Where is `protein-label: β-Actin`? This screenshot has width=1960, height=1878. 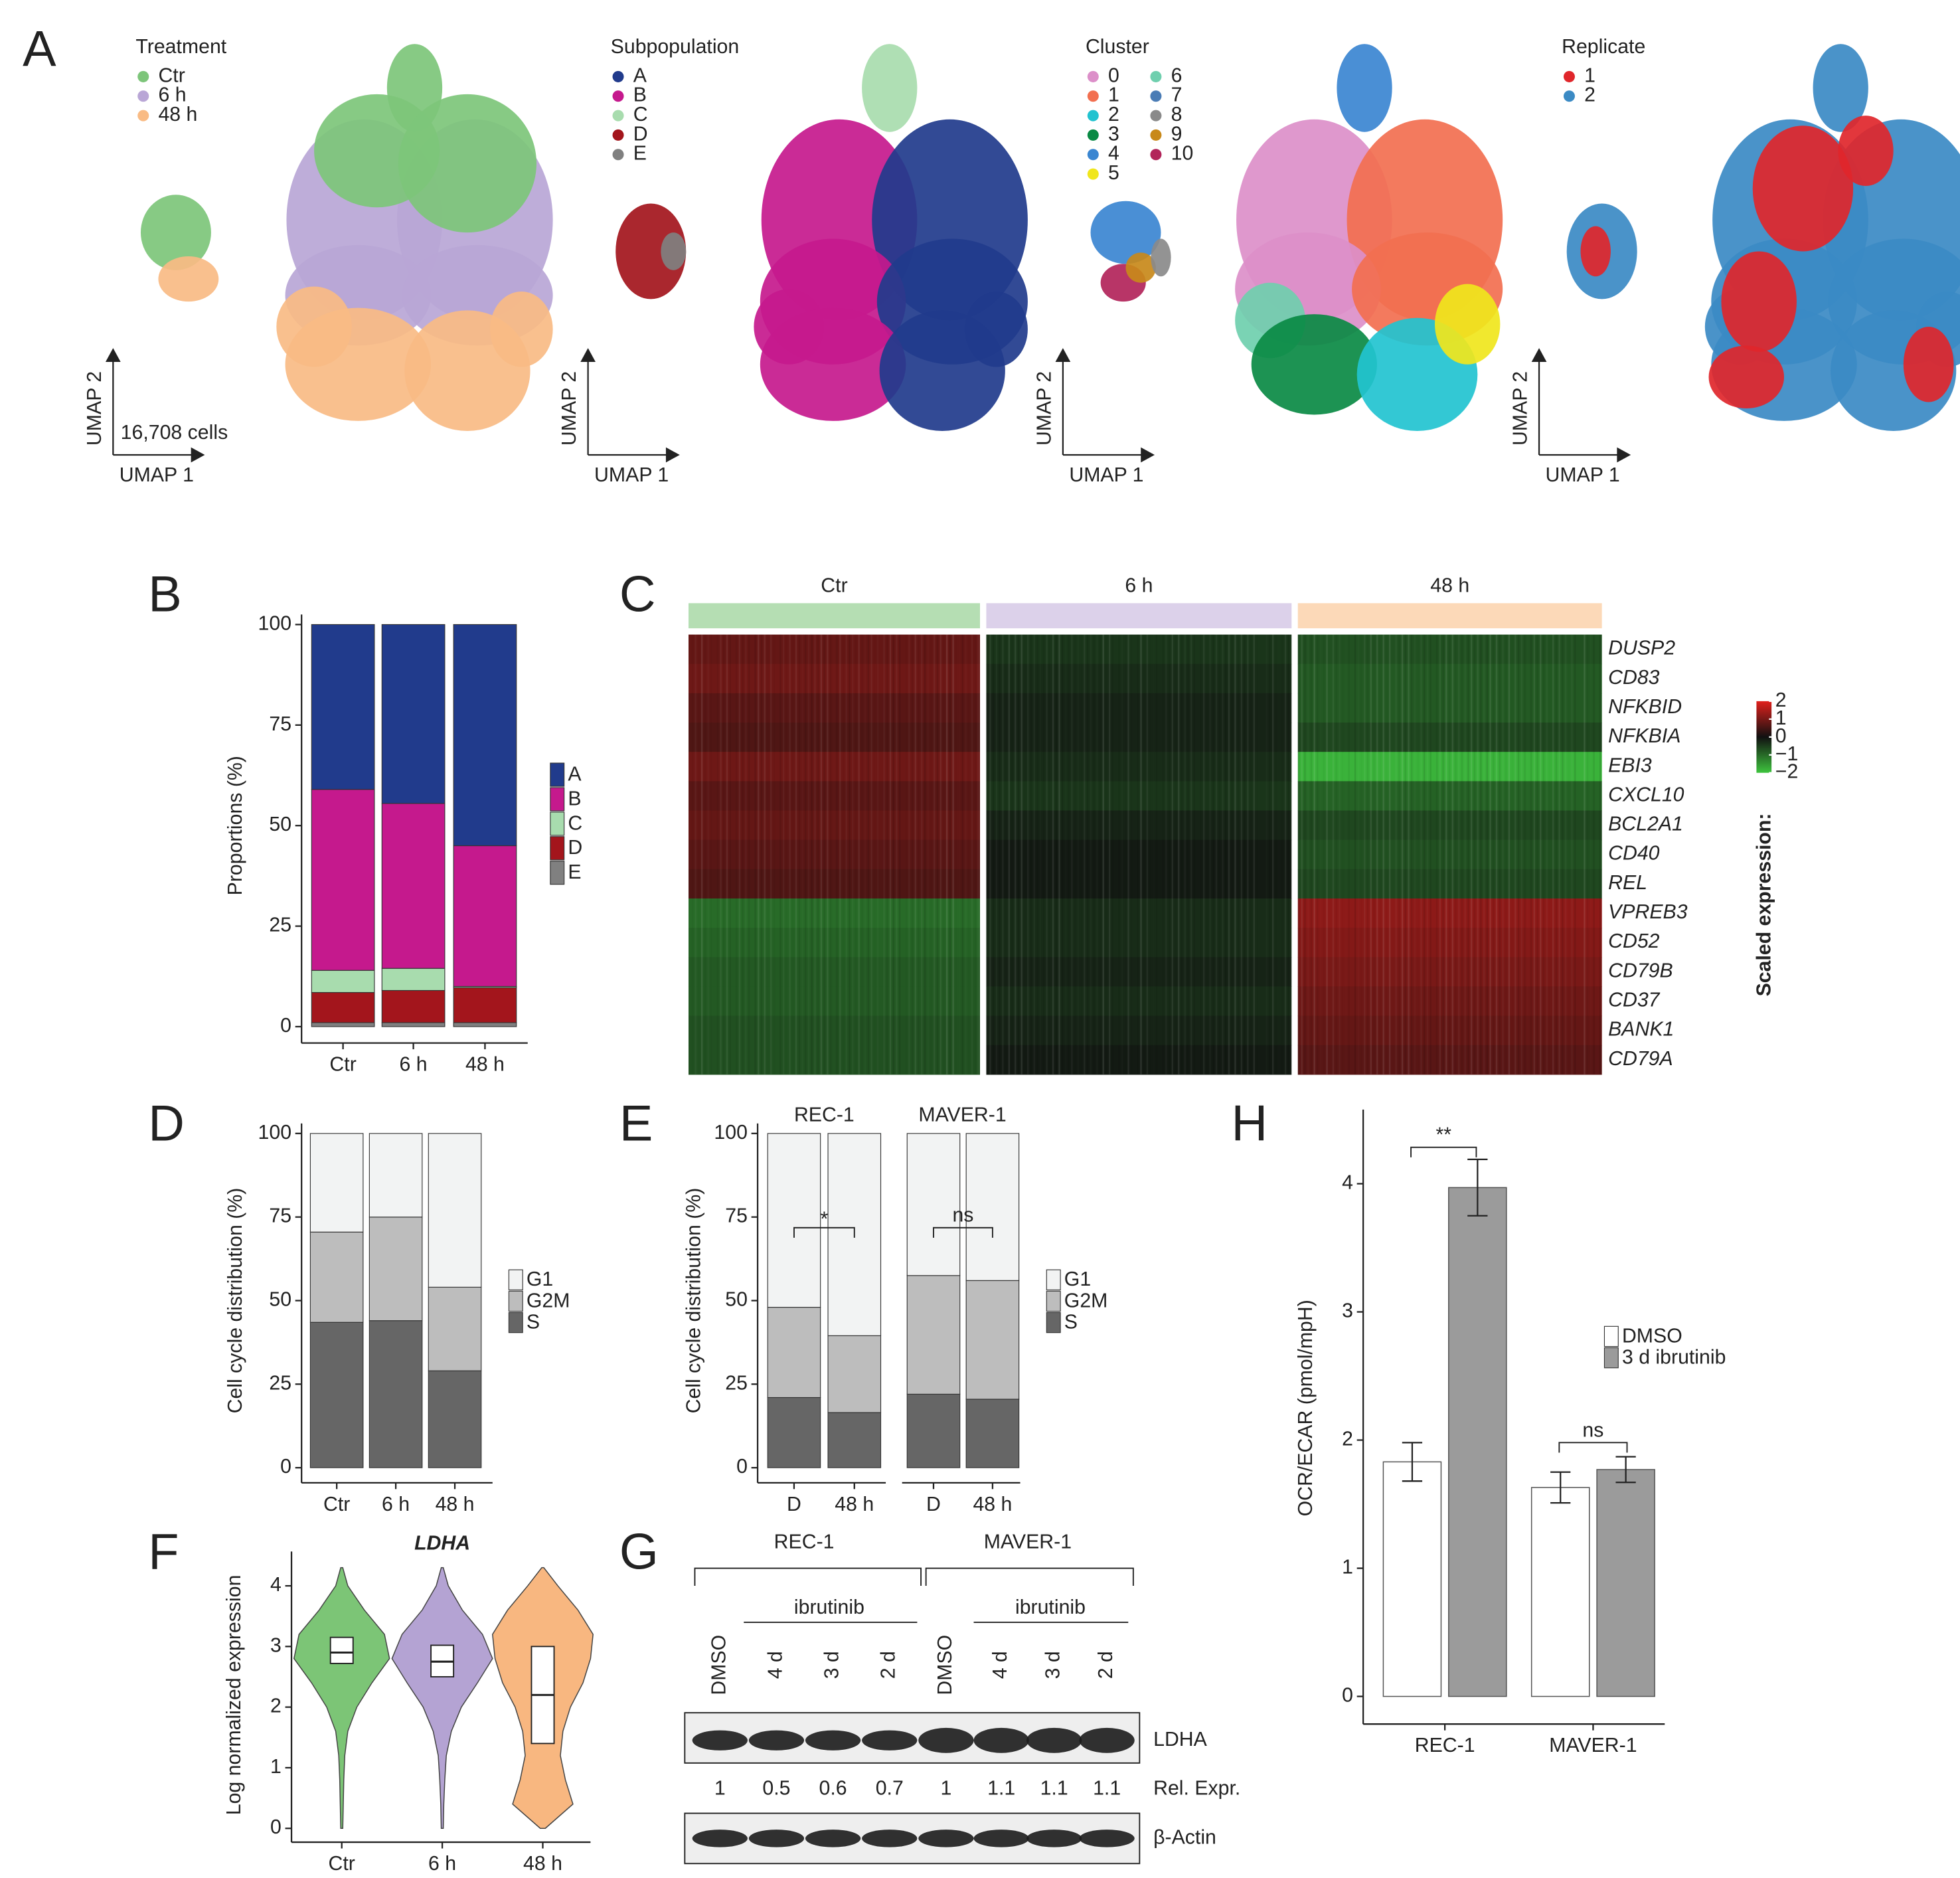
protein-label: β-Actin is located at coordinates (1184, 1837).